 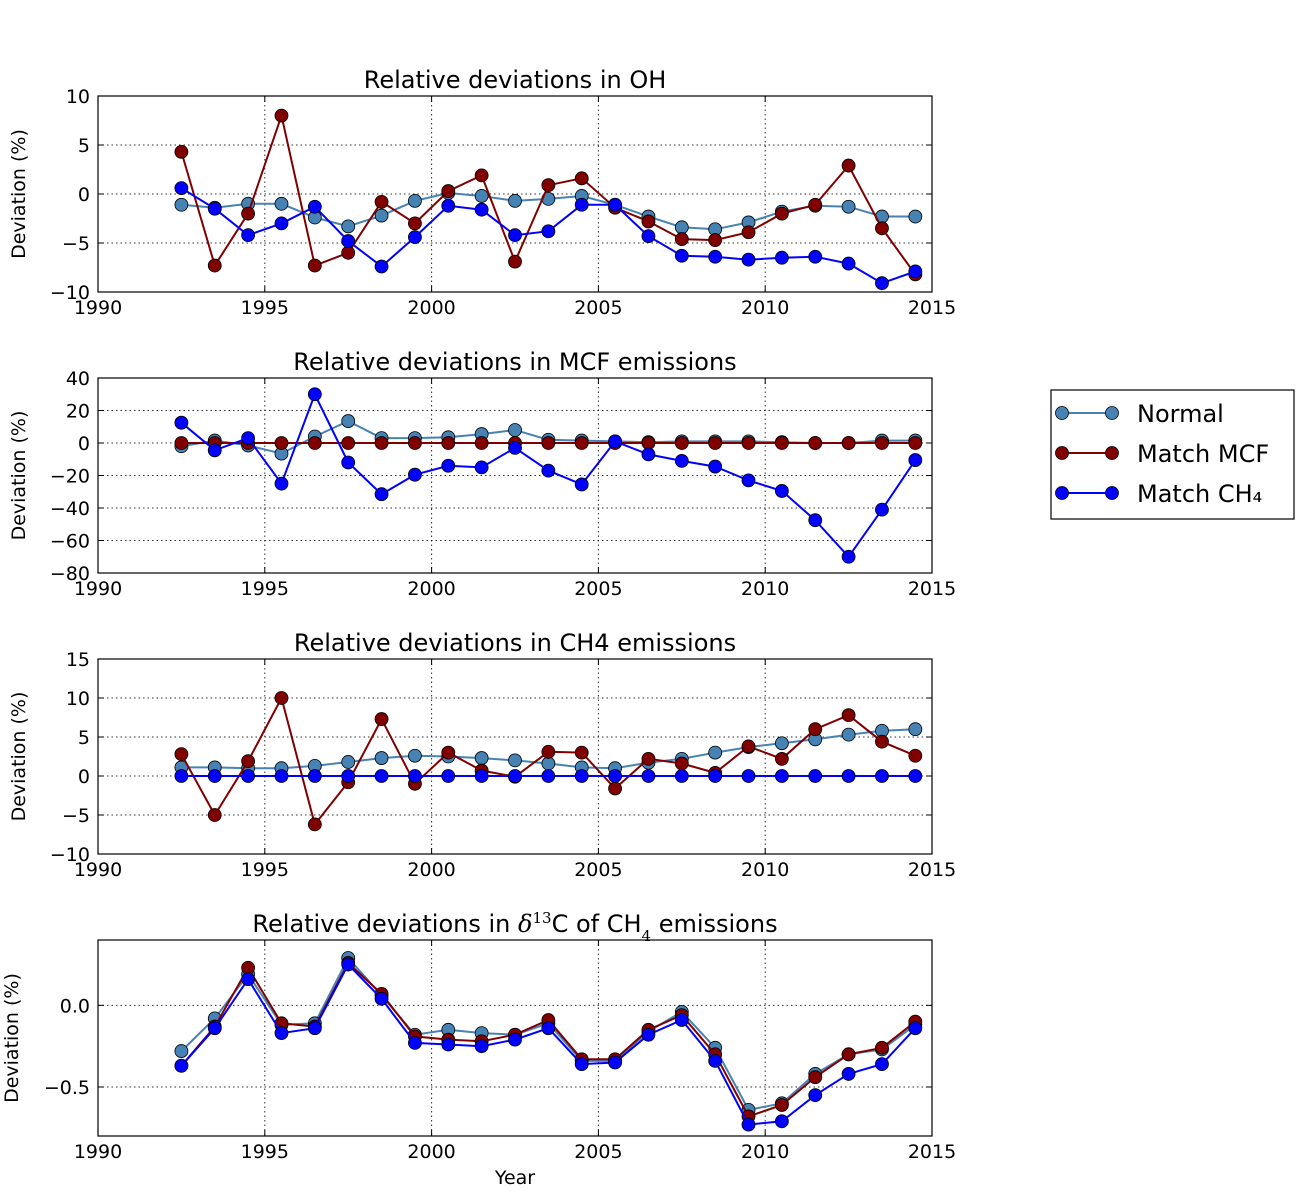 I want to click on y-tick-label: 10, so click(x=78, y=97).